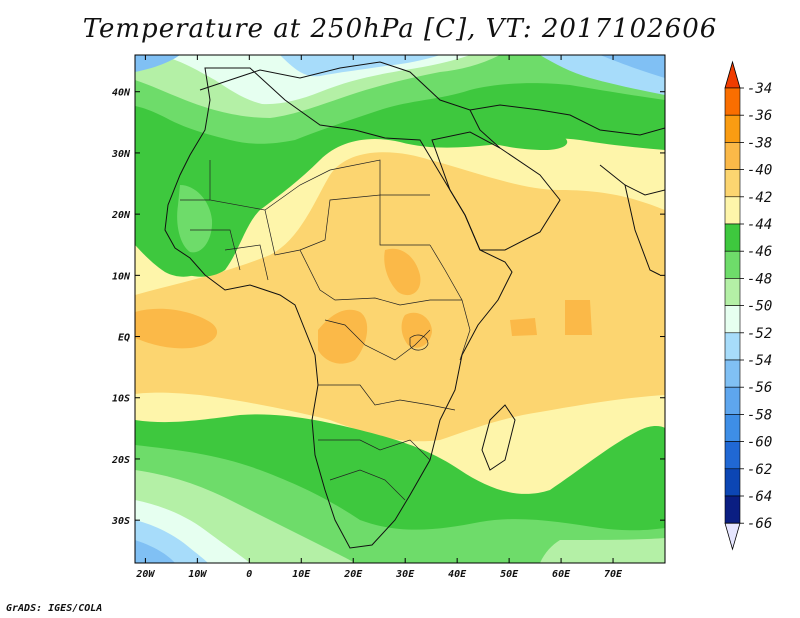 The width and height of the screenshot is (800, 618). What do you see at coordinates (759, 361) in the screenshot?
I see `colorbar-label: -54` at bounding box center [759, 361].